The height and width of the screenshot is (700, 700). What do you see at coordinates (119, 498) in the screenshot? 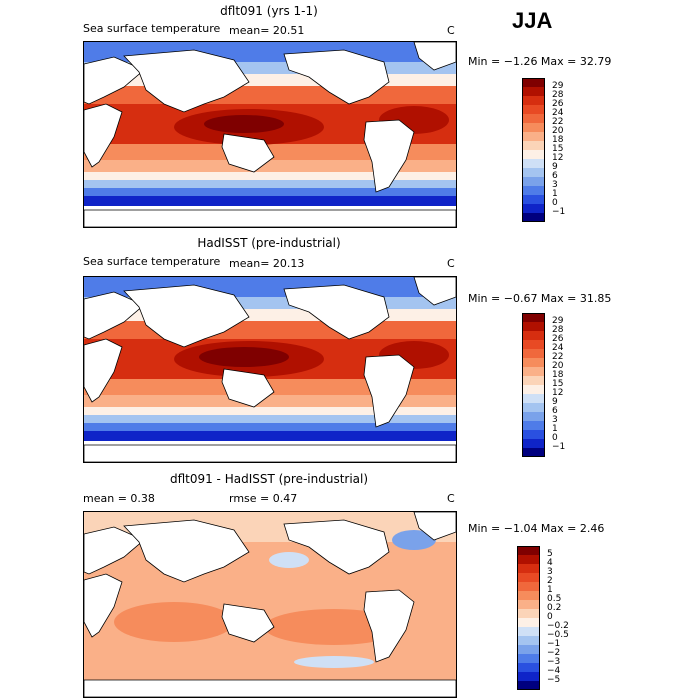
I see `panel-3-mean: mean = 0.38` at bounding box center [119, 498].